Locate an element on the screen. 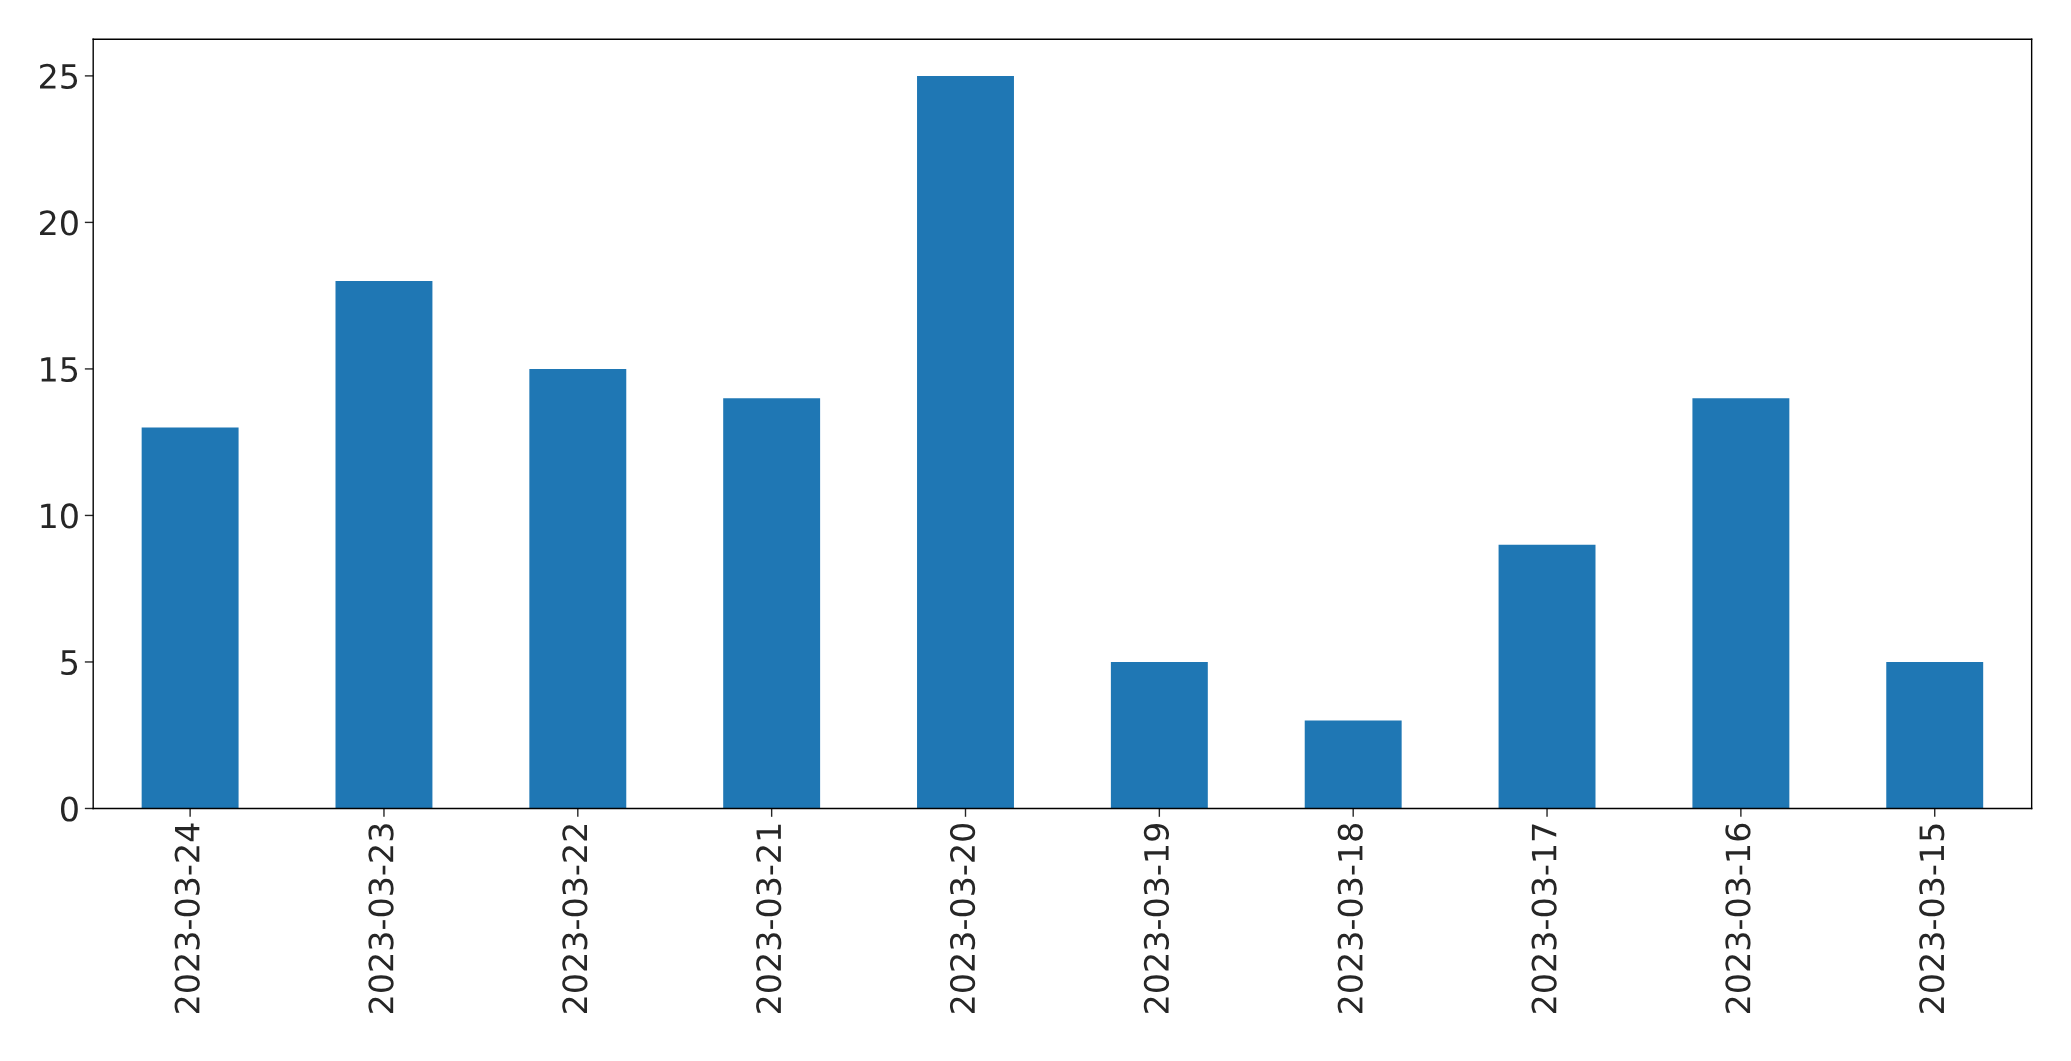 This screenshot has height=1061, width=2071. y-tick-label: 20 is located at coordinates (59, 223).